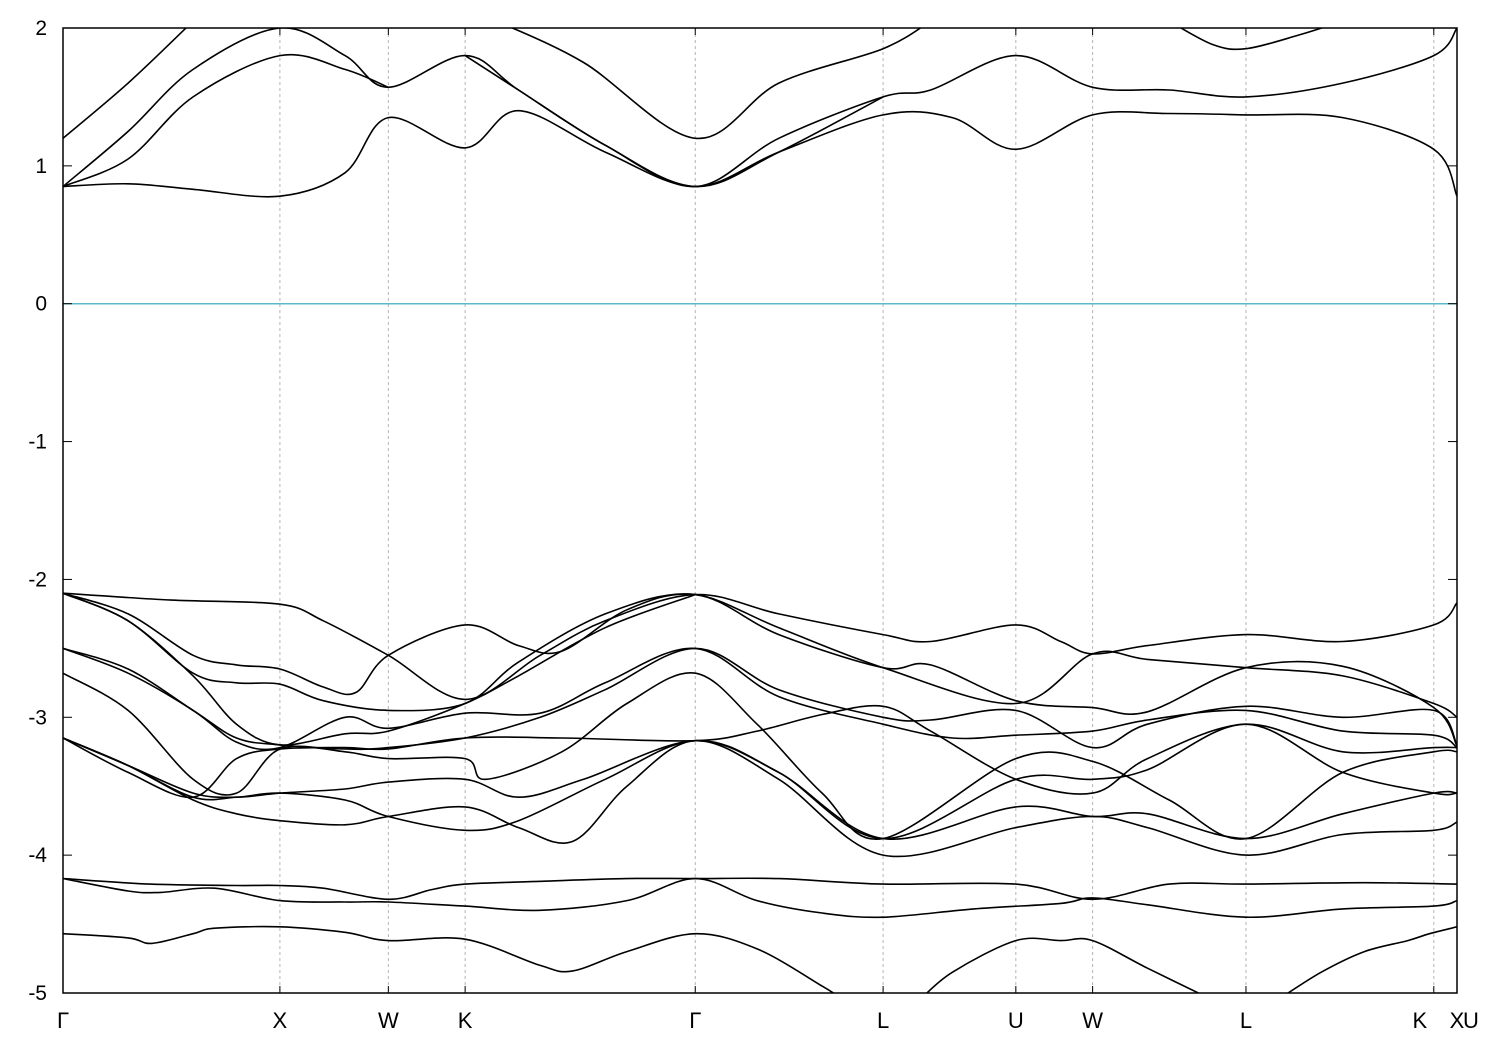  I want to click on y-tick-label: 1, so click(41, 166).